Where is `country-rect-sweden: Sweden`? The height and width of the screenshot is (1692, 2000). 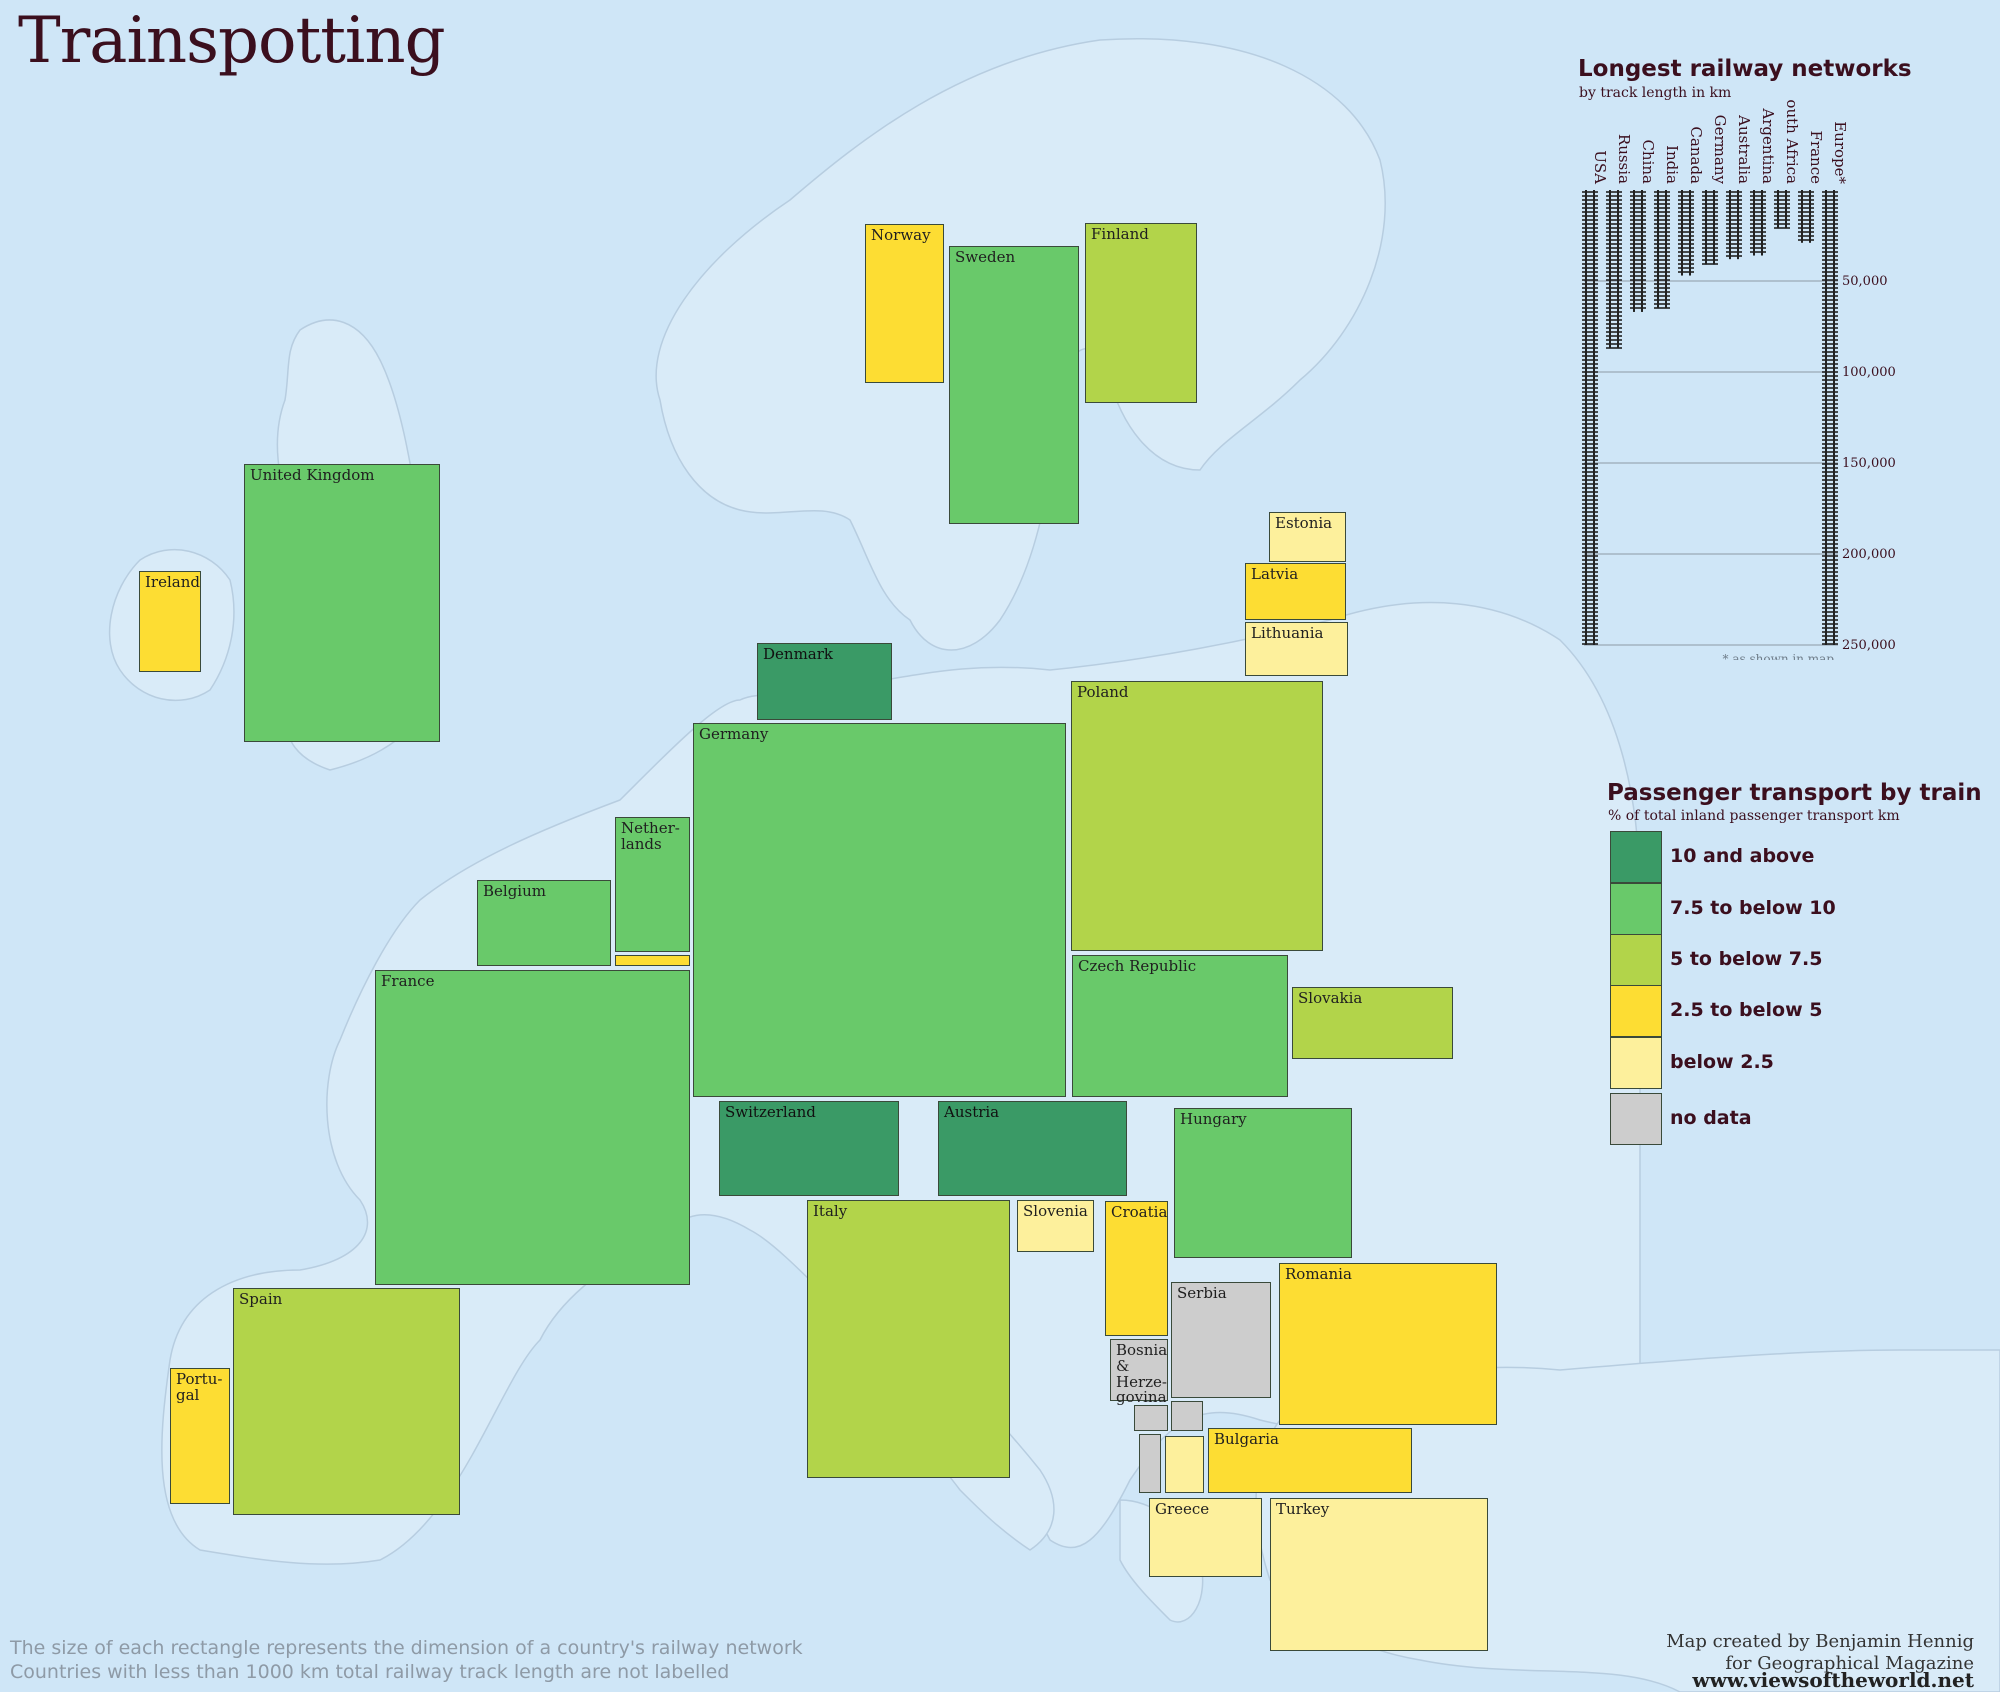
country-rect-sweden: Sweden is located at coordinates (1014, 385).